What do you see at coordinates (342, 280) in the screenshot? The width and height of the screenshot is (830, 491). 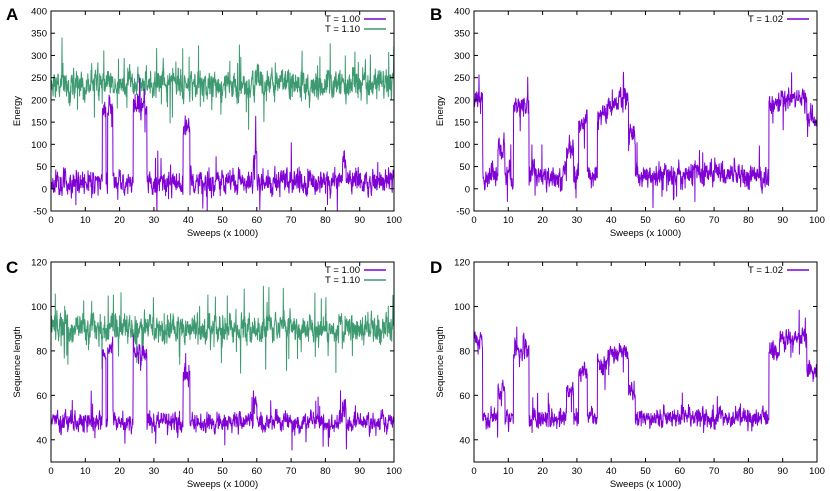 I see `panel-c-legend-label-2: T = 1.10` at bounding box center [342, 280].